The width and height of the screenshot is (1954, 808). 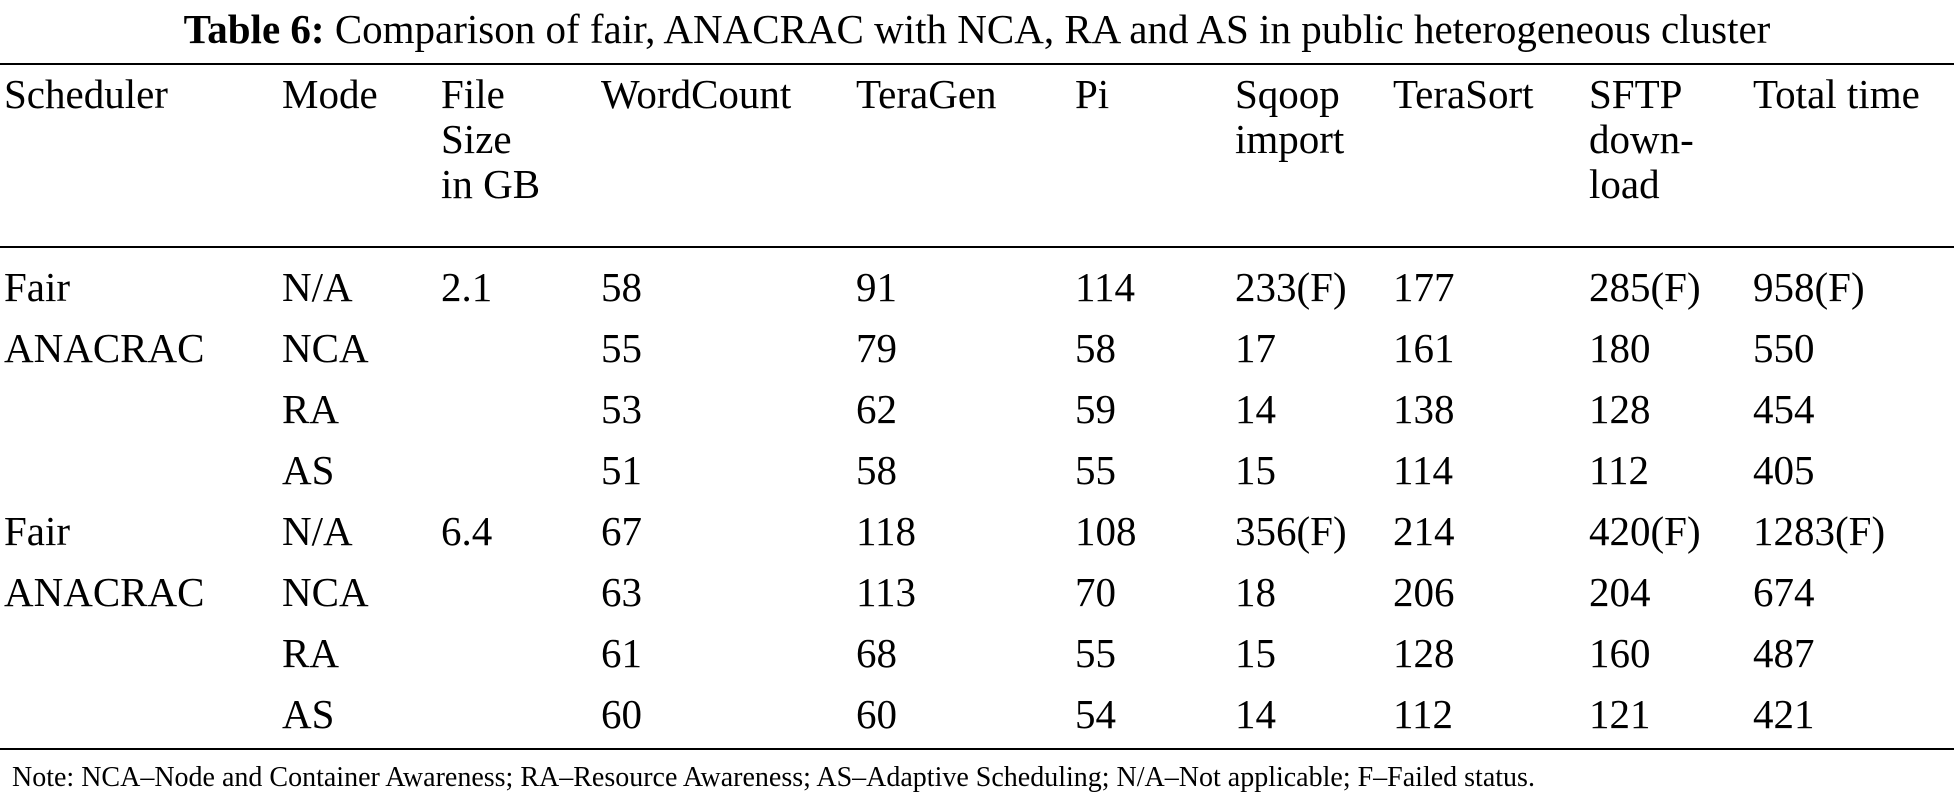 I want to click on header-file-size: File Size in GB, so click(x=490, y=139).